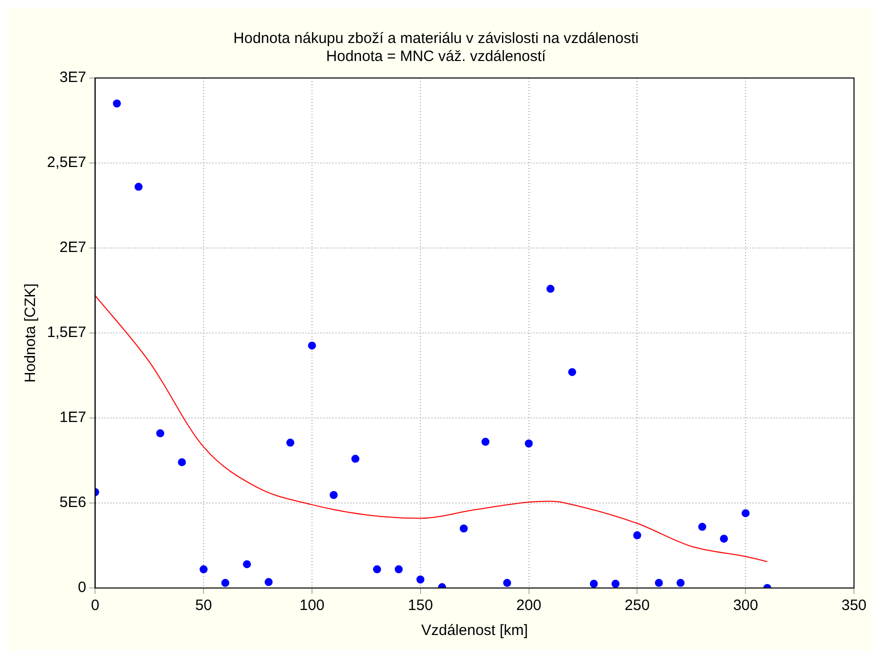 The height and width of the screenshot is (658, 880). Describe the element at coordinates (82, 587) in the screenshot. I see `y-tick-label: 0` at that location.